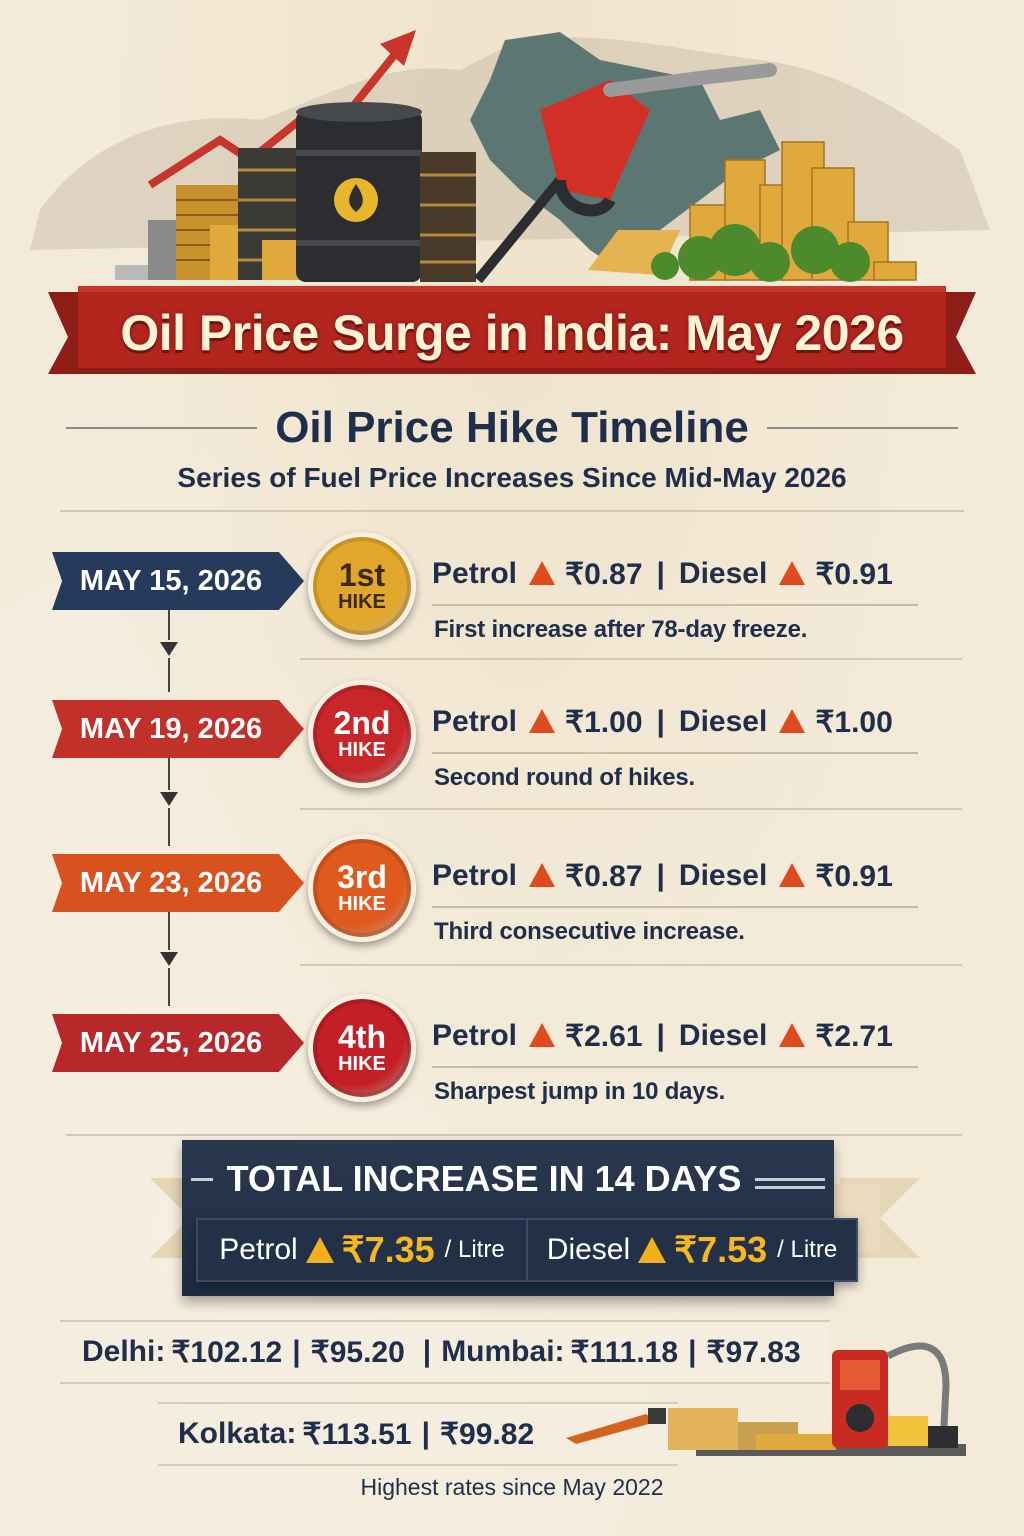 The width and height of the screenshot is (1024, 1536). What do you see at coordinates (362, 877) in the screenshot?
I see `hike-ordinal: 3rd` at bounding box center [362, 877].